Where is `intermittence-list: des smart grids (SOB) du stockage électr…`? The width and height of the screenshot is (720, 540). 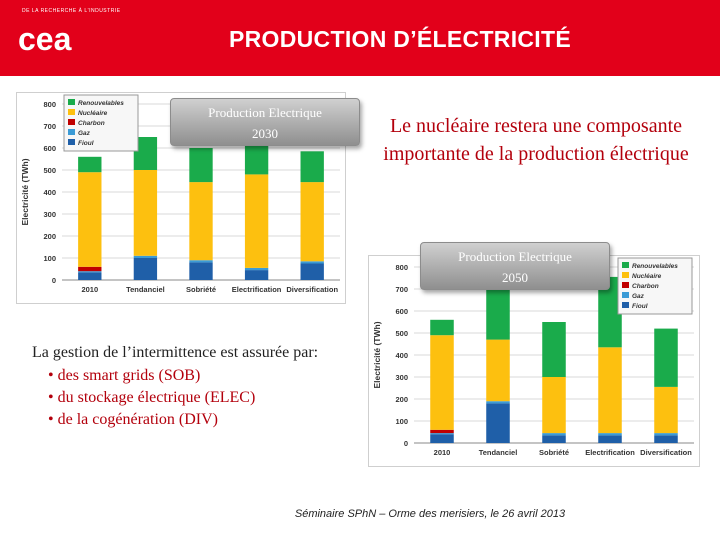
intermittence-list: des smart grids (SOB) du stockage électr… is located at coordinates (197, 398).